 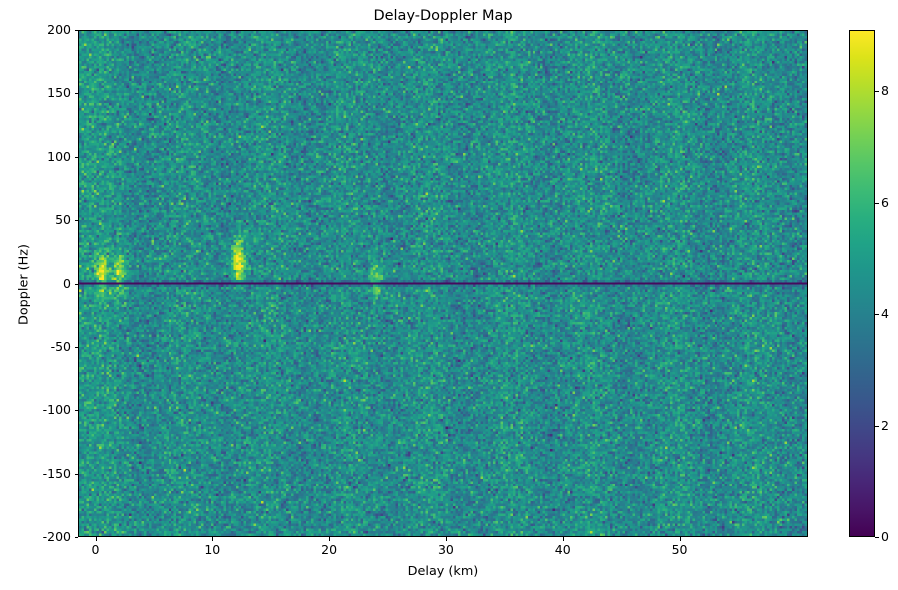 What do you see at coordinates (212, 549) in the screenshot?
I see `x-tick-label: 10` at bounding box center [212, 549].